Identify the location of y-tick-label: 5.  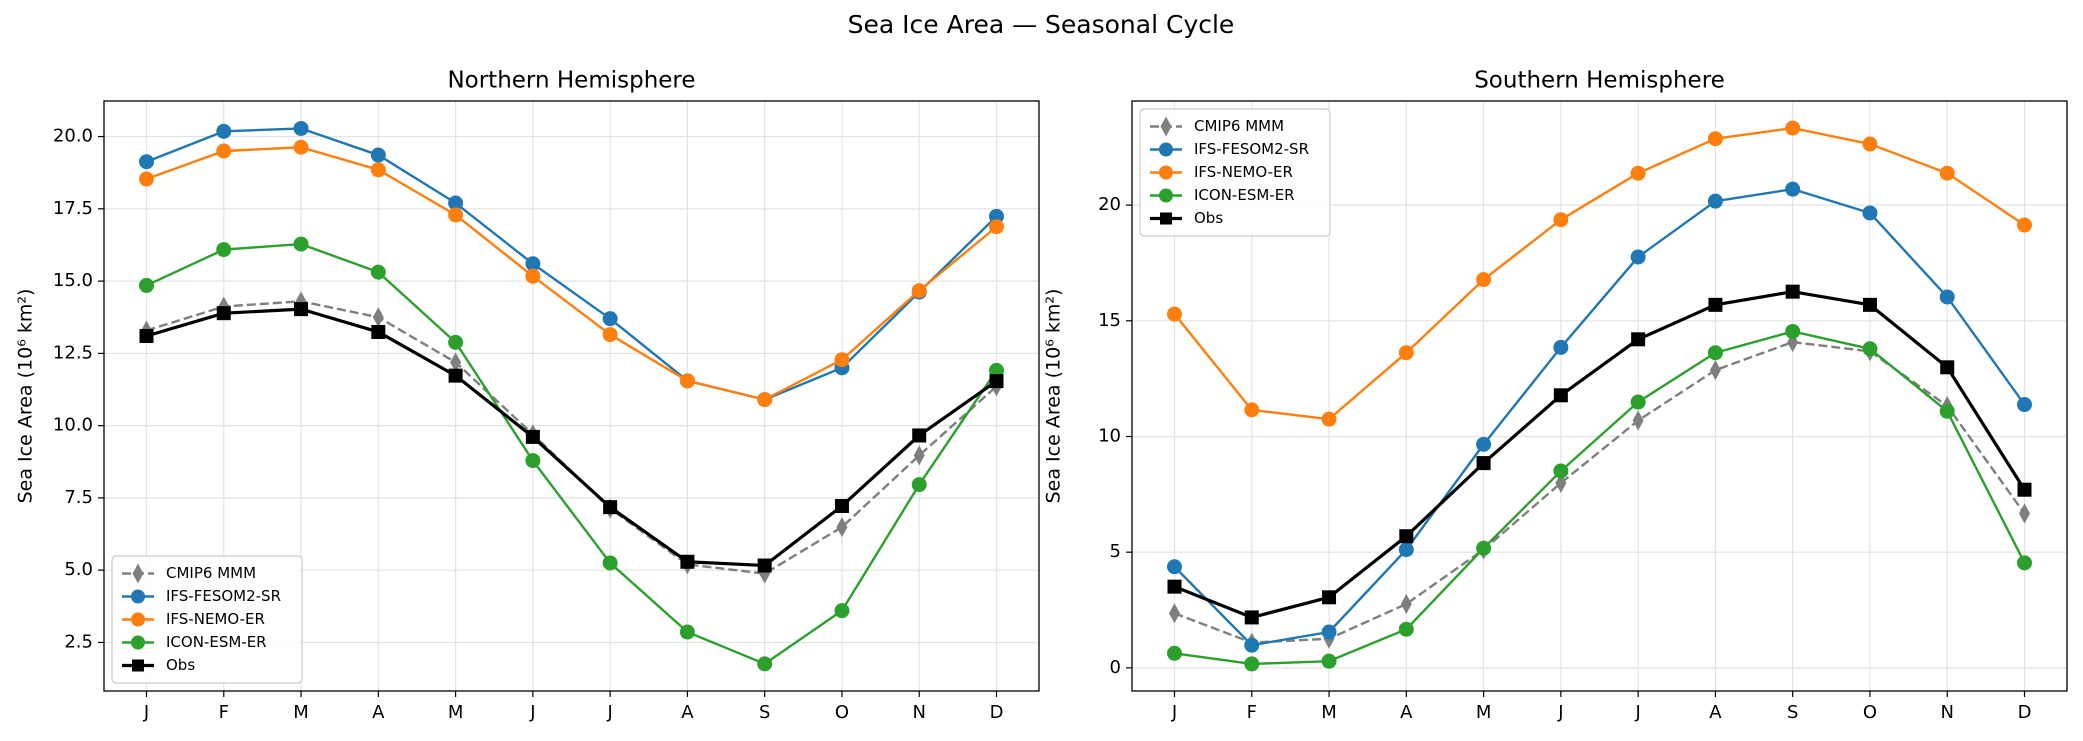
(1115, 551).